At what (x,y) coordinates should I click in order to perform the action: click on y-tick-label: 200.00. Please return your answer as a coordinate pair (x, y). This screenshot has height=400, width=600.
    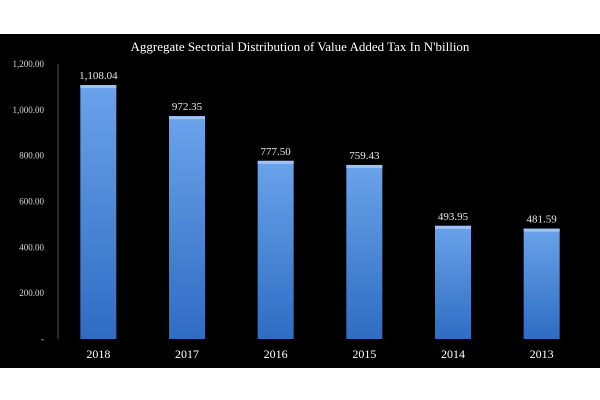
    Looking at the image, I should click on (31, 293).